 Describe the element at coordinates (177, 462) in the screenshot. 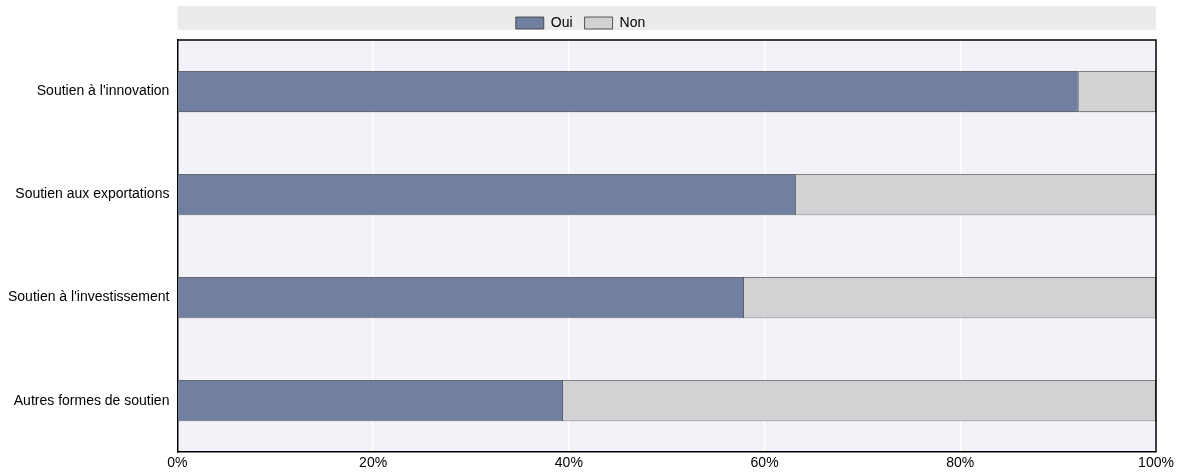

I see `x-tick-label: 0%` at that location.